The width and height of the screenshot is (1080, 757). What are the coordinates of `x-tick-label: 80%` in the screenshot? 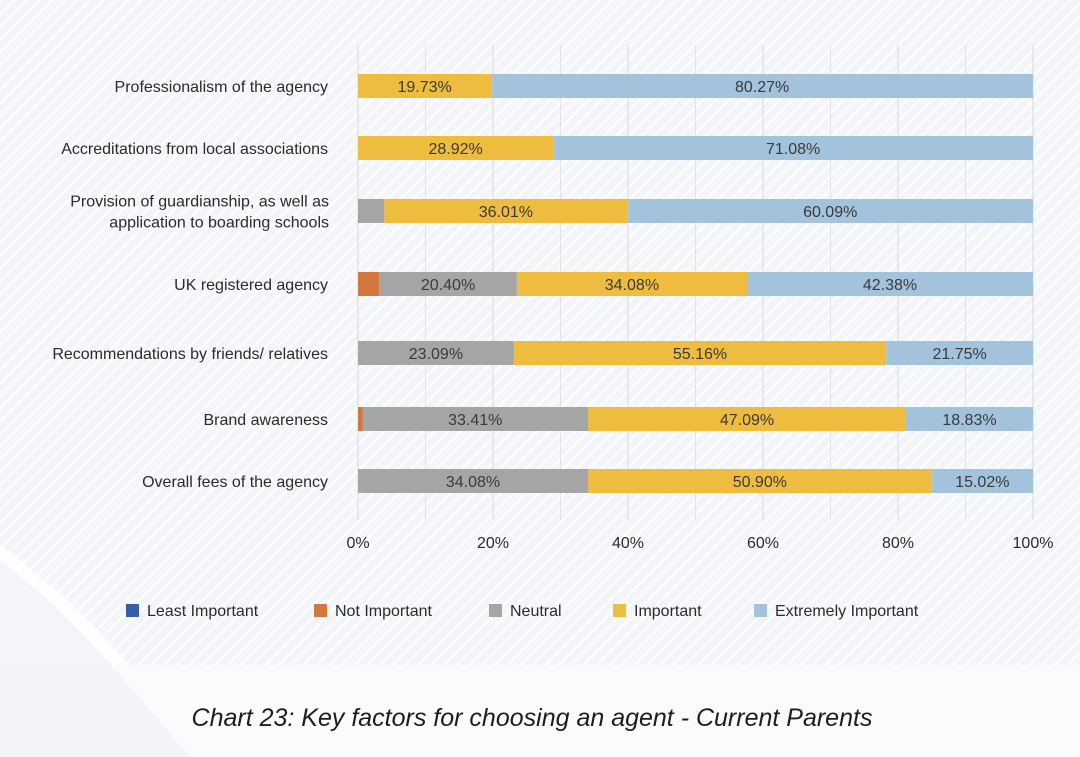 It's located at (898, 543).